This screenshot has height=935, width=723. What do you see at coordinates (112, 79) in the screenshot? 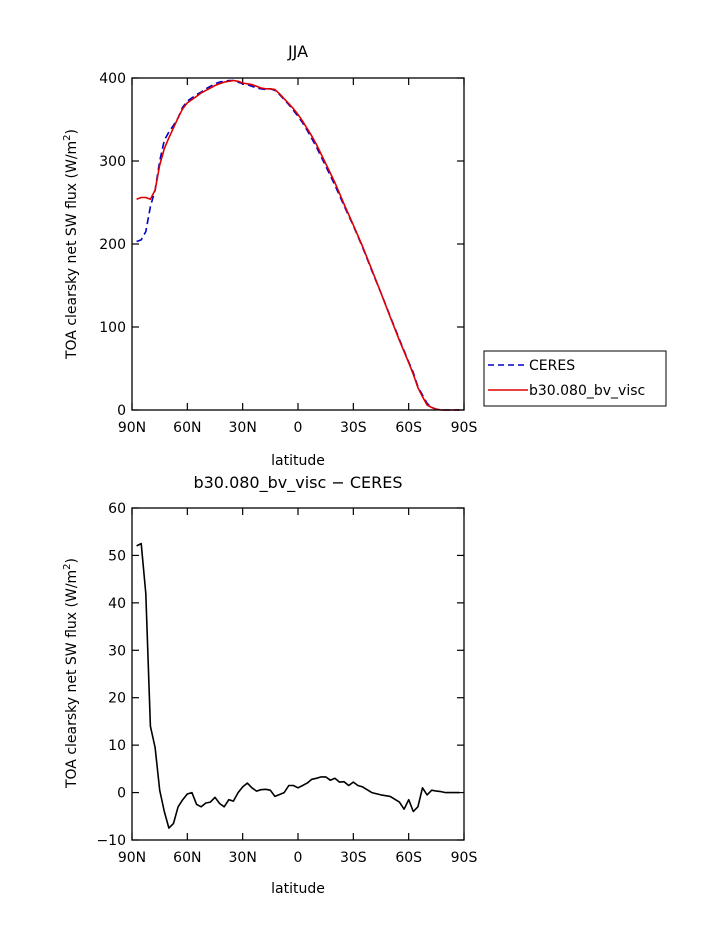
I see `top-y-tick-label: 400` at bounding box center [112, 79].